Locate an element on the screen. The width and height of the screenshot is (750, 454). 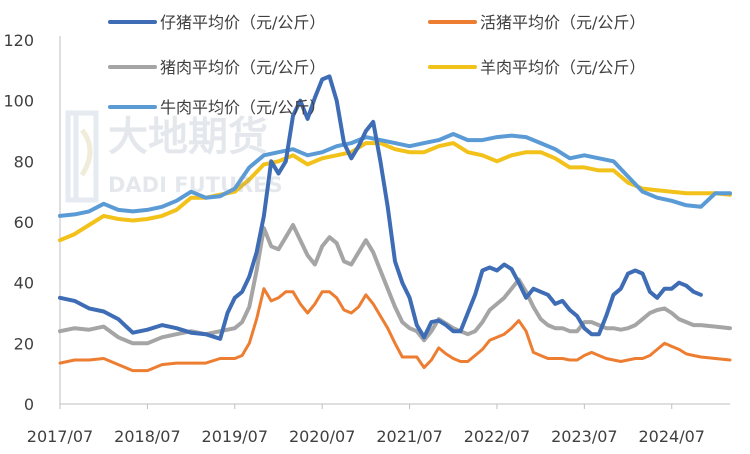
legend-item-2: 活猪平均价（元/公斤） is located at coordinates (536, 22).